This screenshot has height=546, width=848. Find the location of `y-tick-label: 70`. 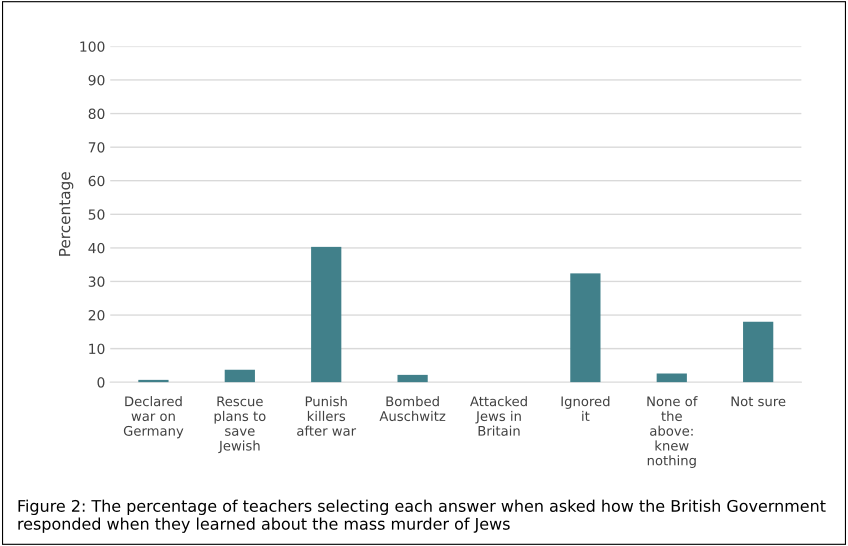

y-tick-label: 70 is located at coordinates (96, 147).